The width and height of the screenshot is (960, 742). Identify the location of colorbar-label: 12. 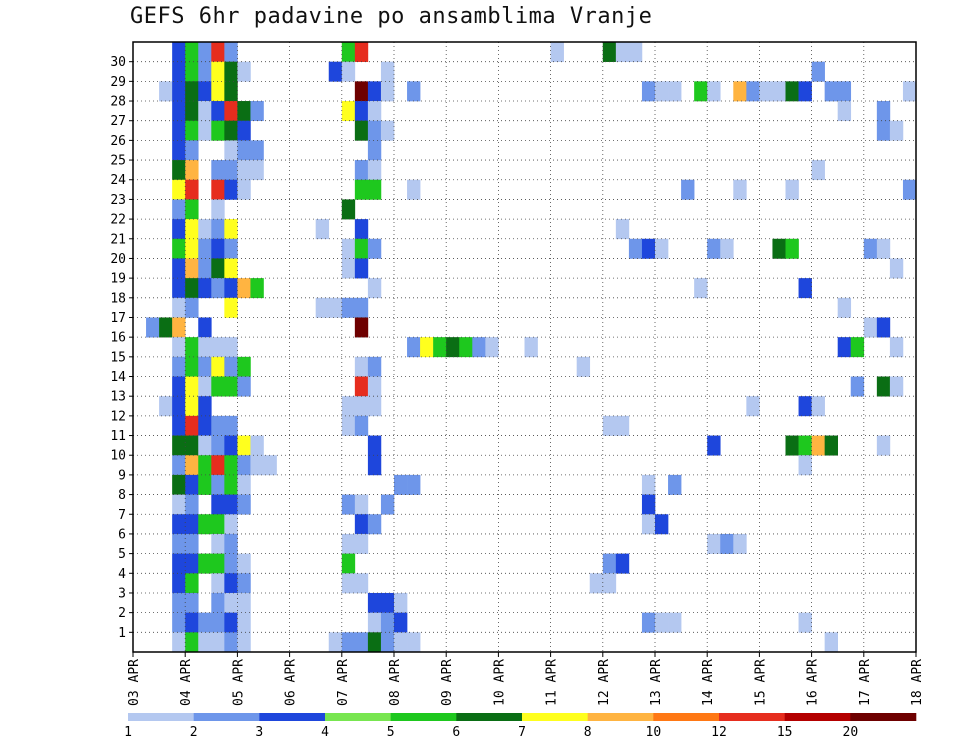
(719, 732).